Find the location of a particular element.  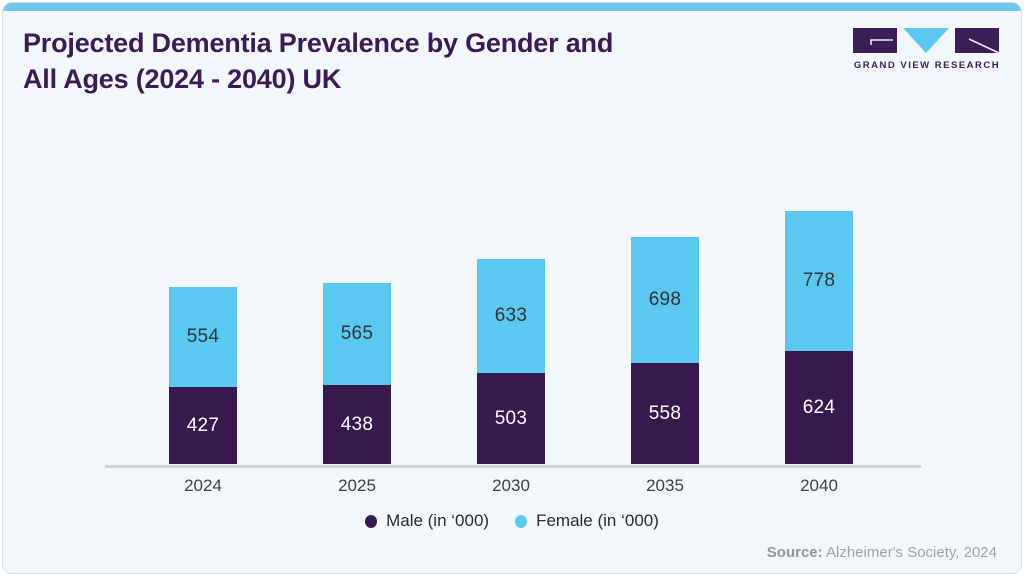

bar-value-label: 565 is located at coordinates (357, 333).